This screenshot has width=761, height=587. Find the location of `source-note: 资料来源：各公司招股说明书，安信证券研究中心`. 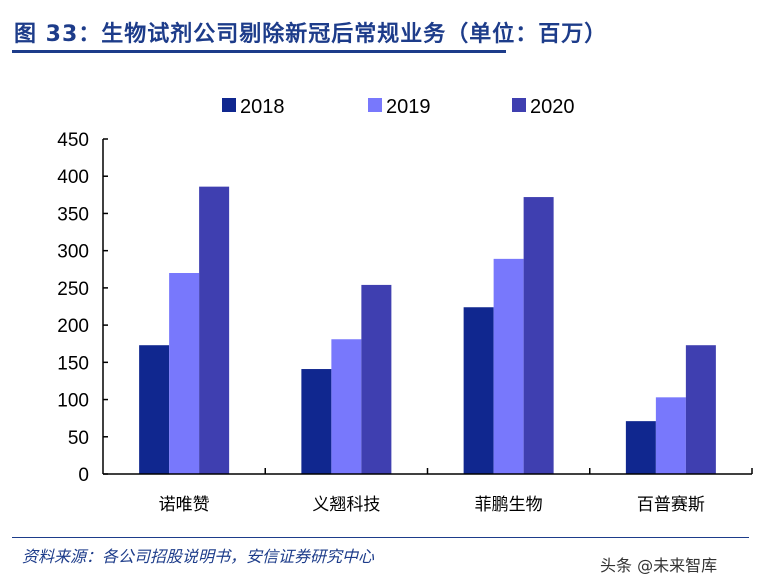

source-note: 资料来源：各公司招股说明书，安信证券研究中心 is located at coordinates (198, 556).